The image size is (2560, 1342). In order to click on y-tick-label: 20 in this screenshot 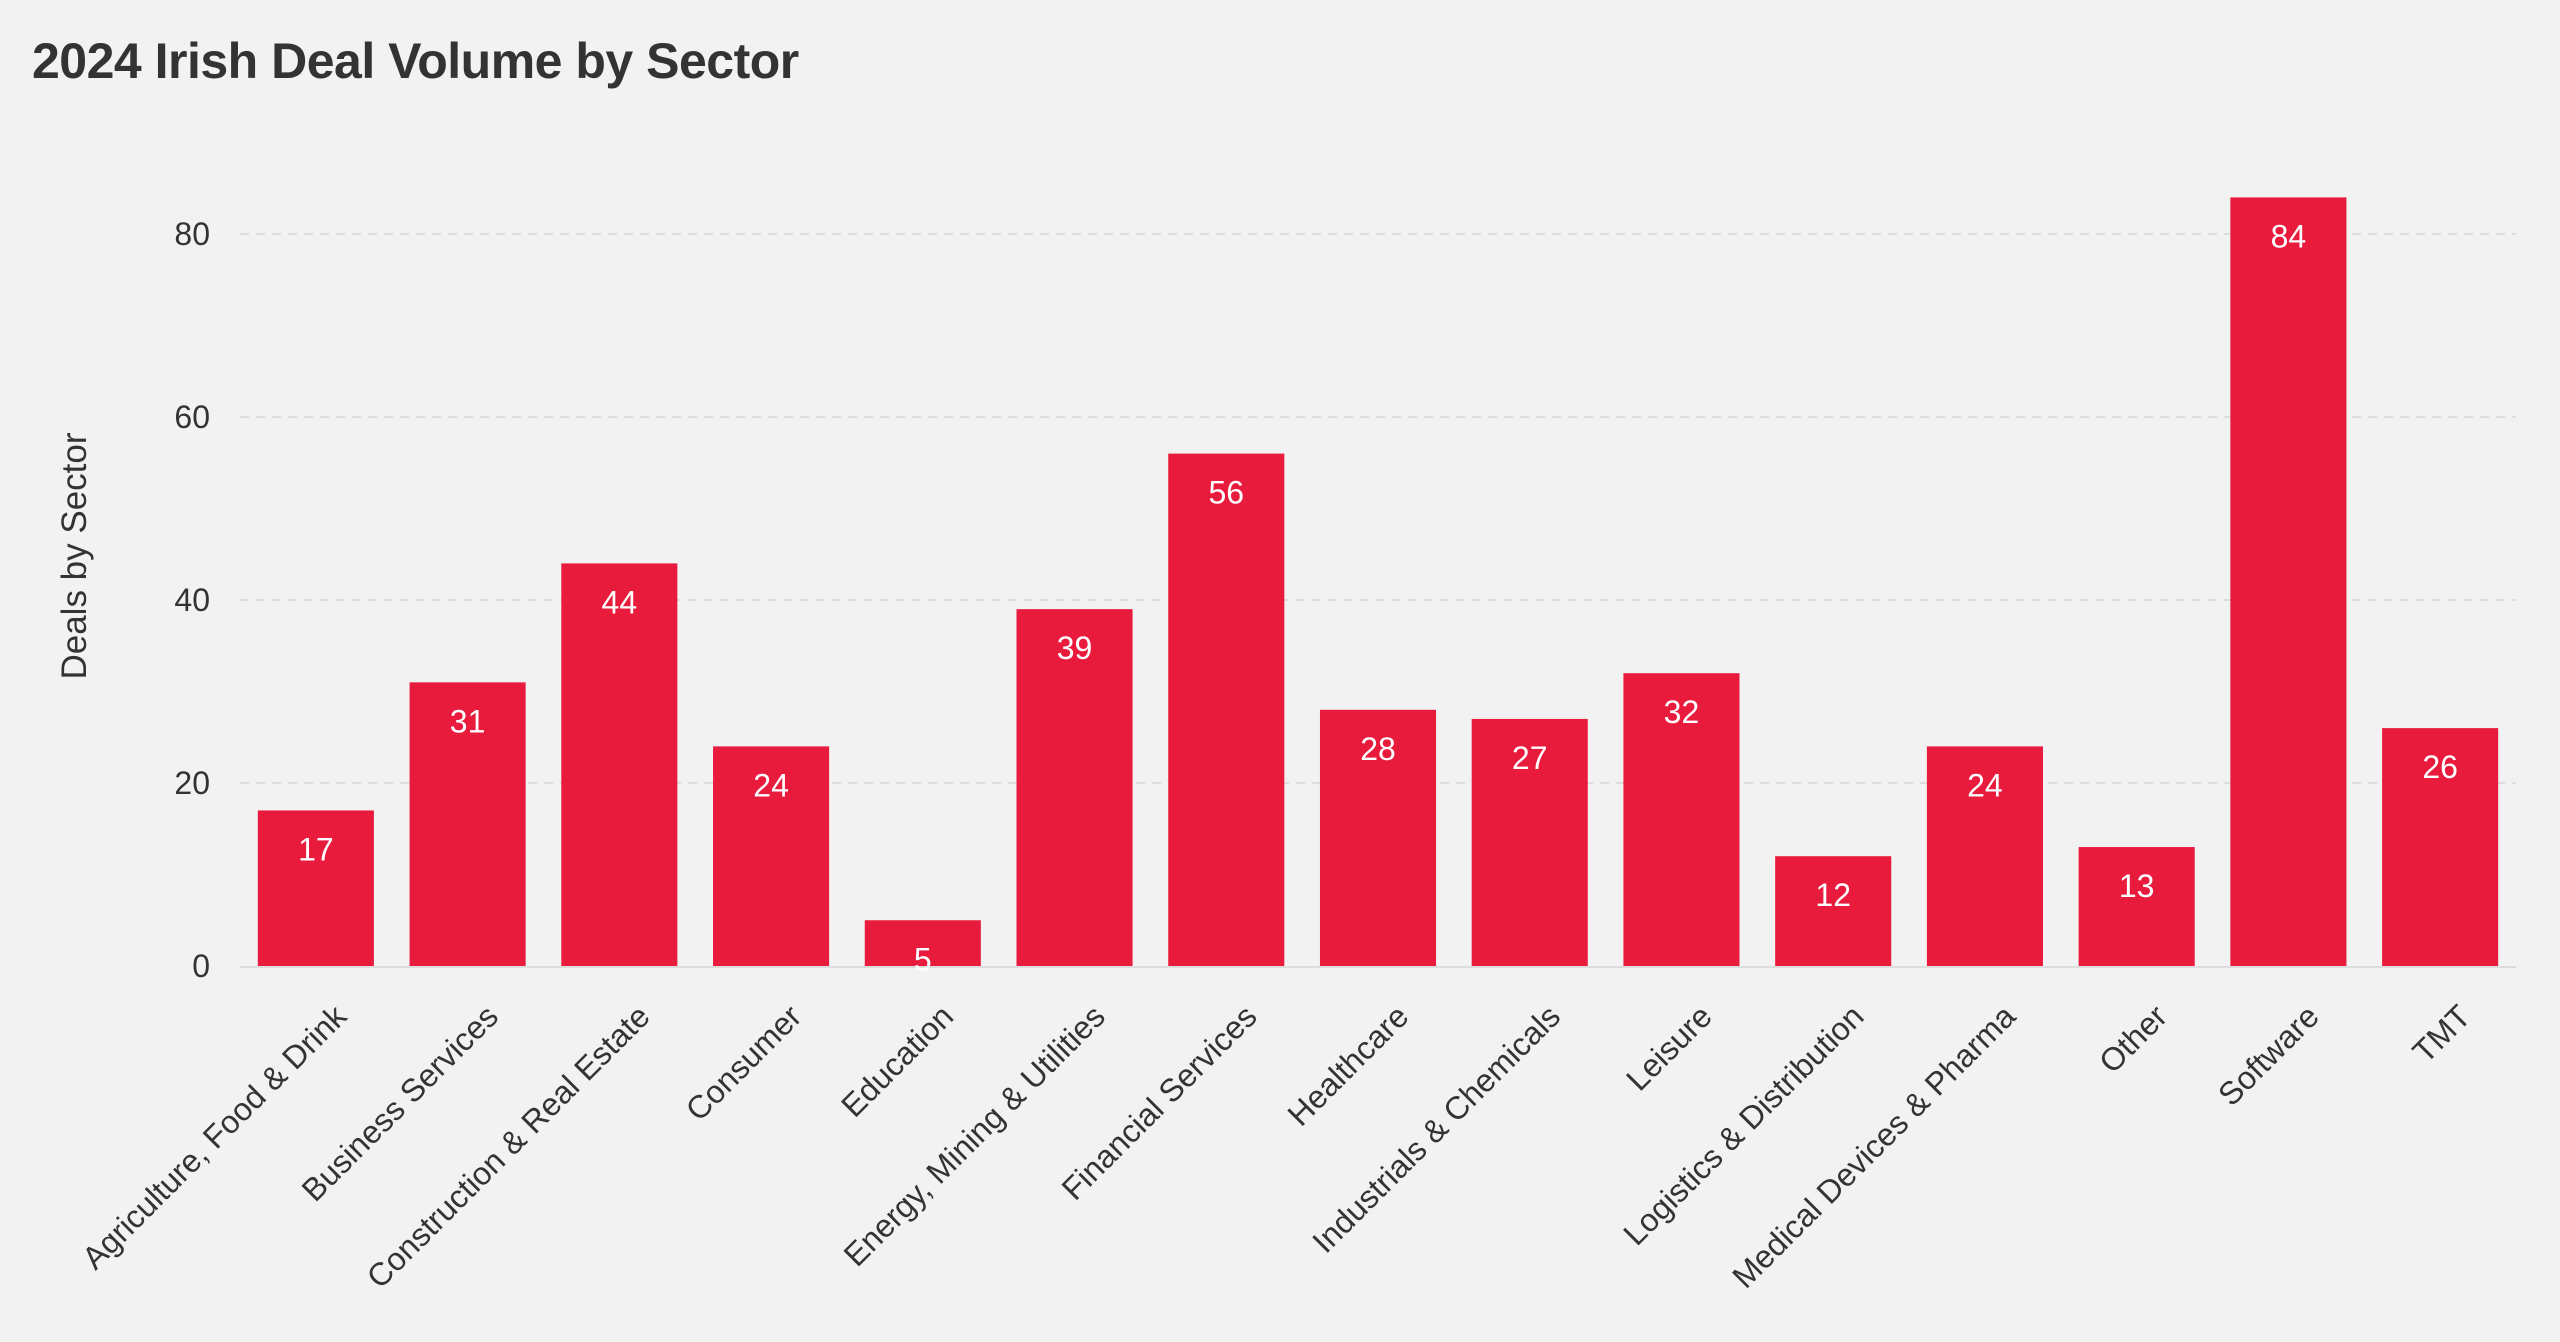, I will do `click(192, 783)`.